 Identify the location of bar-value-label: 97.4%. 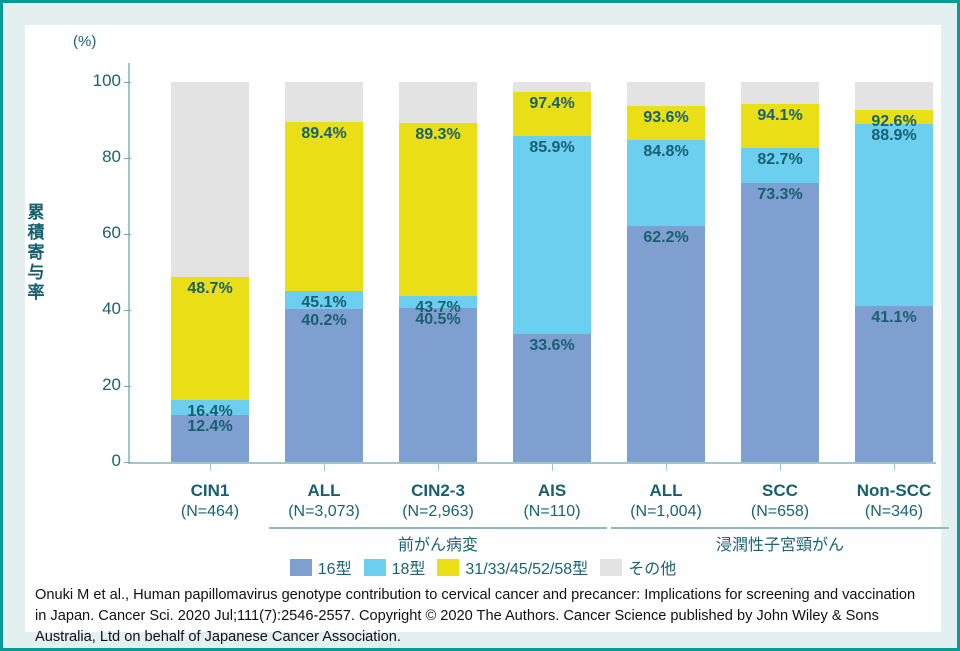
(552, 103).